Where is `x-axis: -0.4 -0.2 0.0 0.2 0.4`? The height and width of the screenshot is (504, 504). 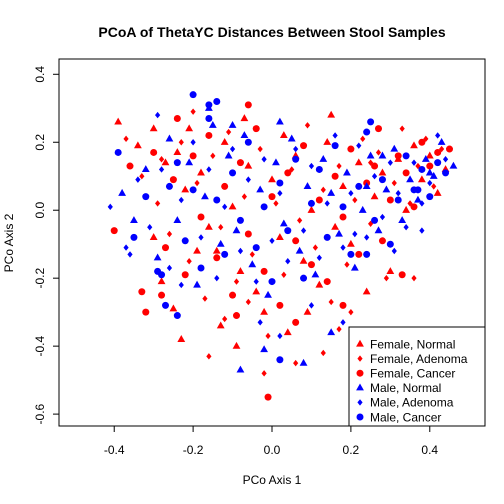 x-axis: -0.4 -0.2 0.0 0.2 0.4 is located at coordinates (271, 441).